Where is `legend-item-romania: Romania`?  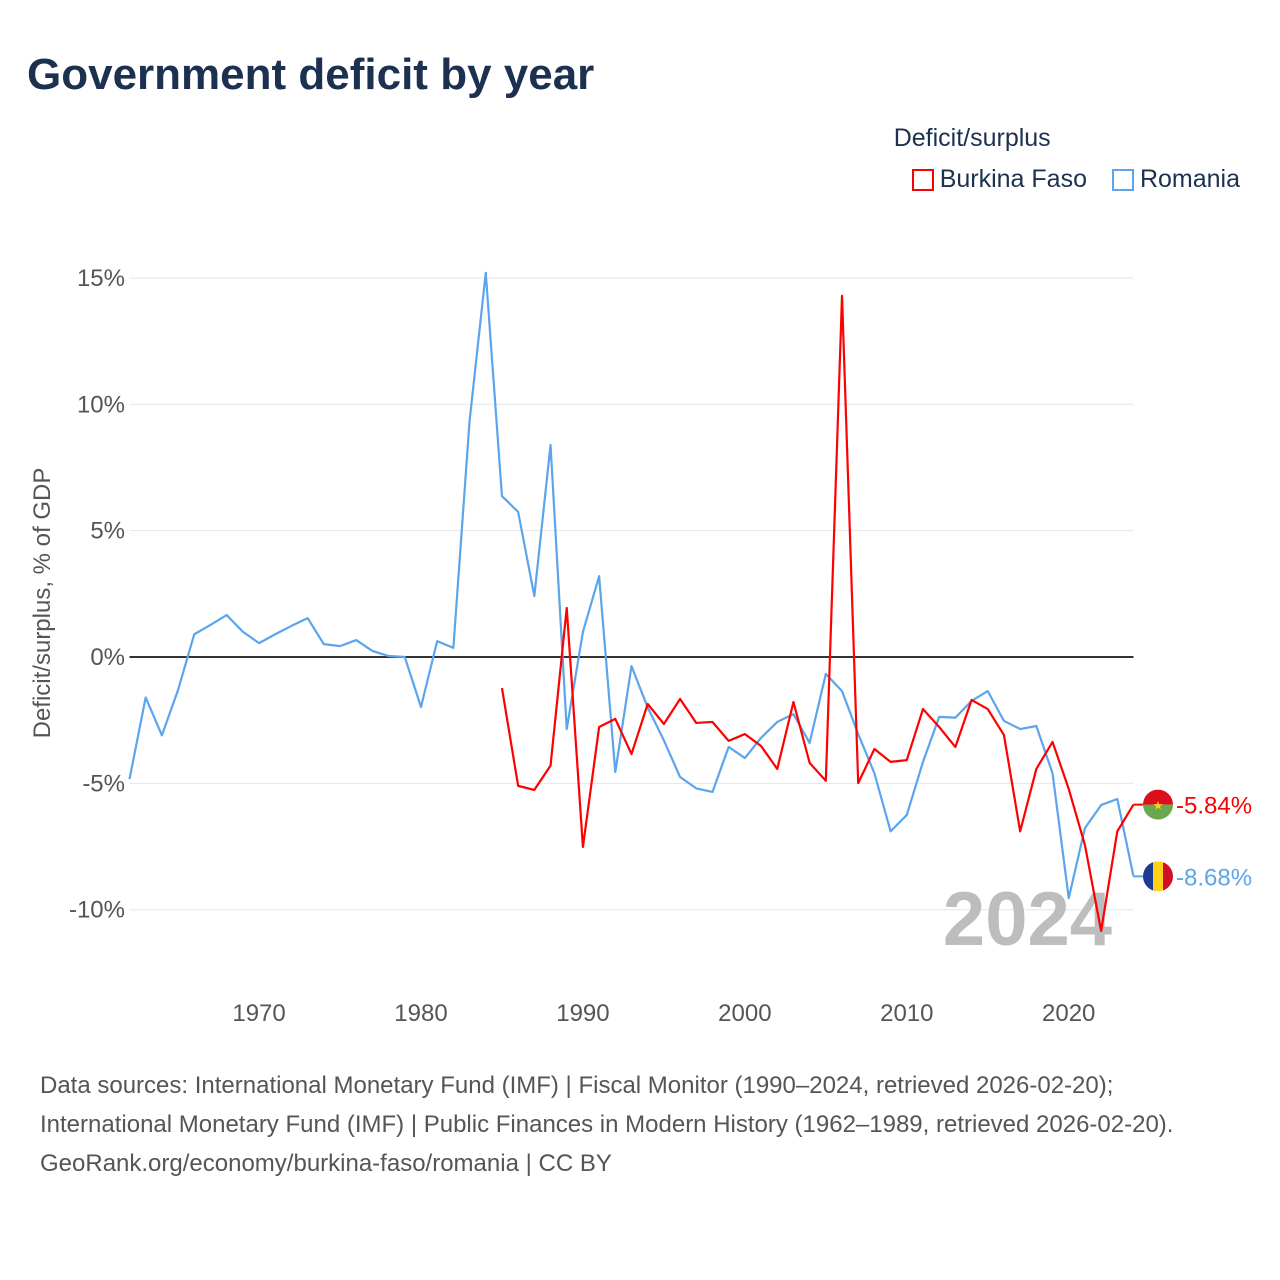 legend-item-romania: Romania is located at coordinates (1175, 179).